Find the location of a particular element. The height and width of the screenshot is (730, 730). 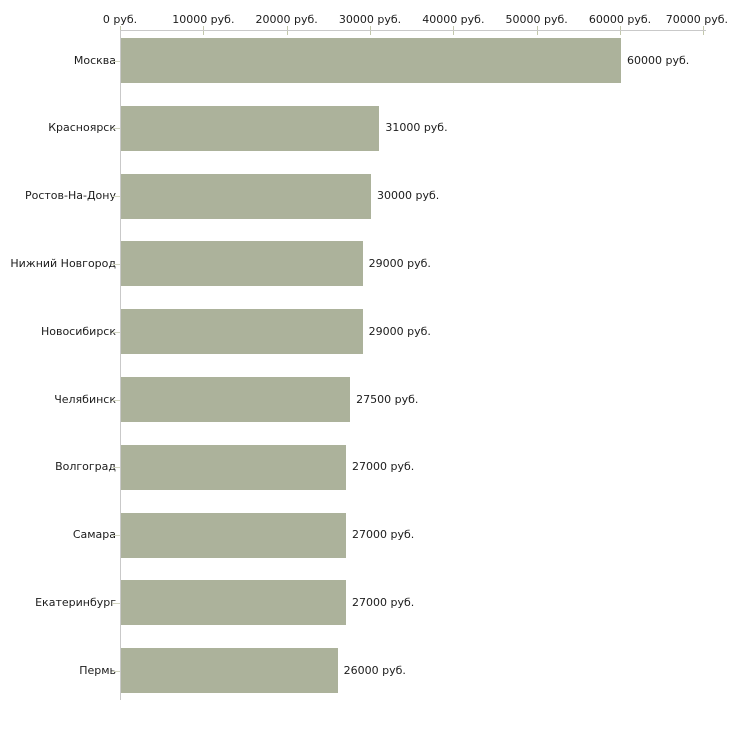

category-label: Самара is located at coordinates (94, 535).